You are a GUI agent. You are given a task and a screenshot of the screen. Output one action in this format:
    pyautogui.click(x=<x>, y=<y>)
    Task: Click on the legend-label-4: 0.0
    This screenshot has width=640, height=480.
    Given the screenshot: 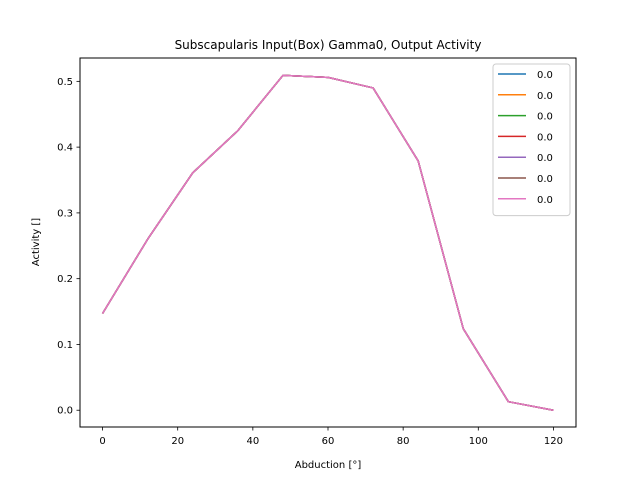 What is the action you would take?
    pyautogui.click(x=545, y=137)
    